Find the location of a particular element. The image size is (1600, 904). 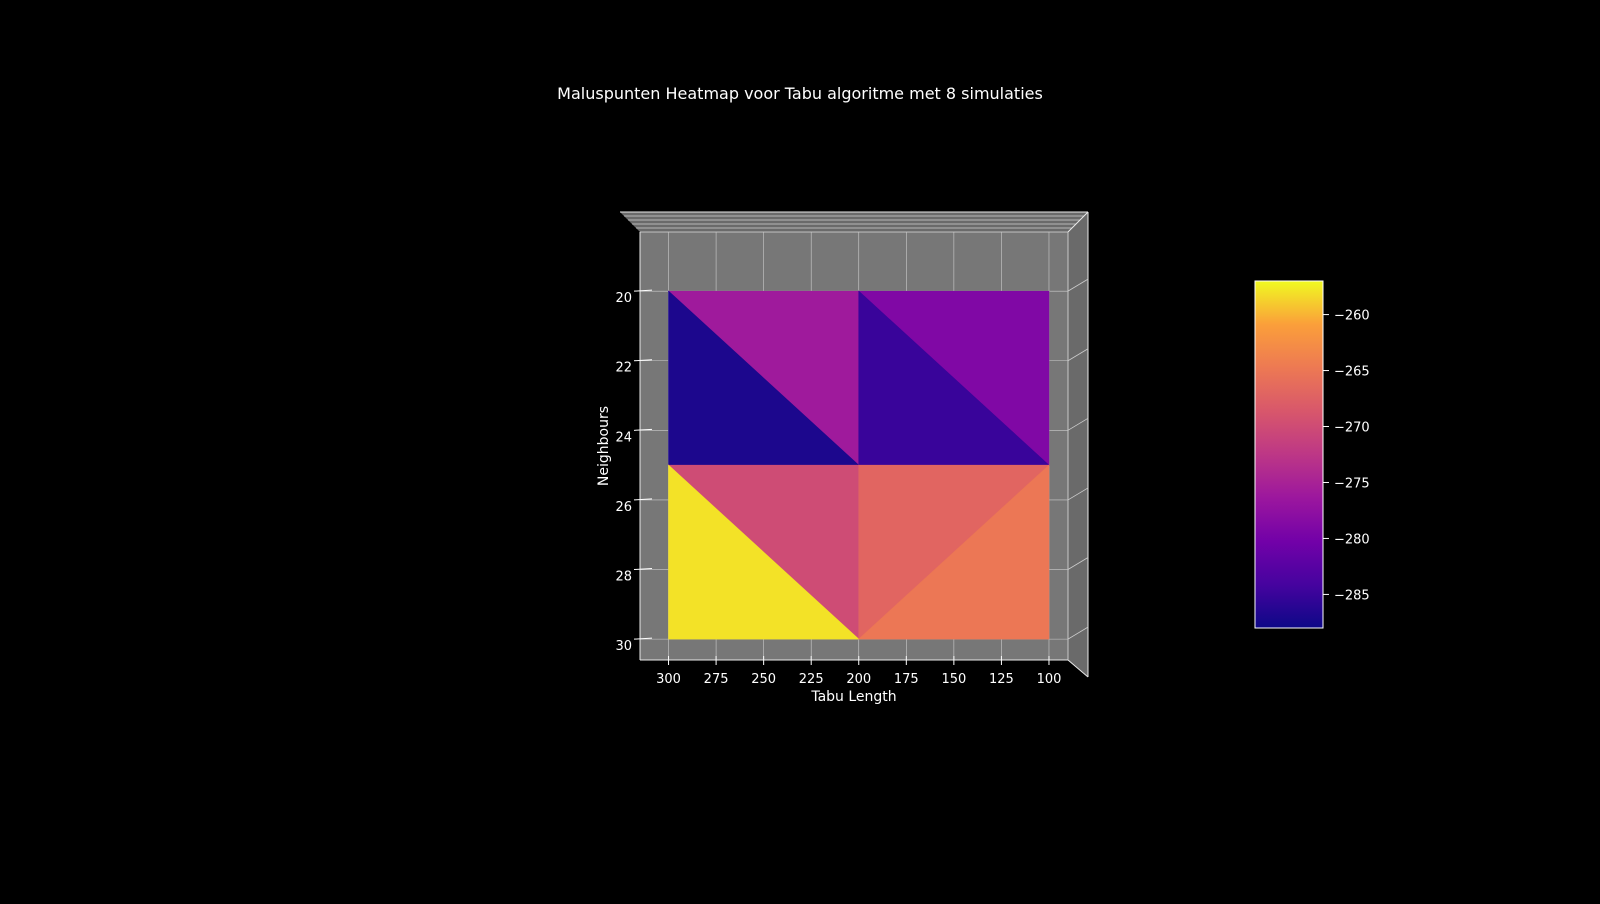

y-tick-label: 30 is located at coordinates (623, 646).